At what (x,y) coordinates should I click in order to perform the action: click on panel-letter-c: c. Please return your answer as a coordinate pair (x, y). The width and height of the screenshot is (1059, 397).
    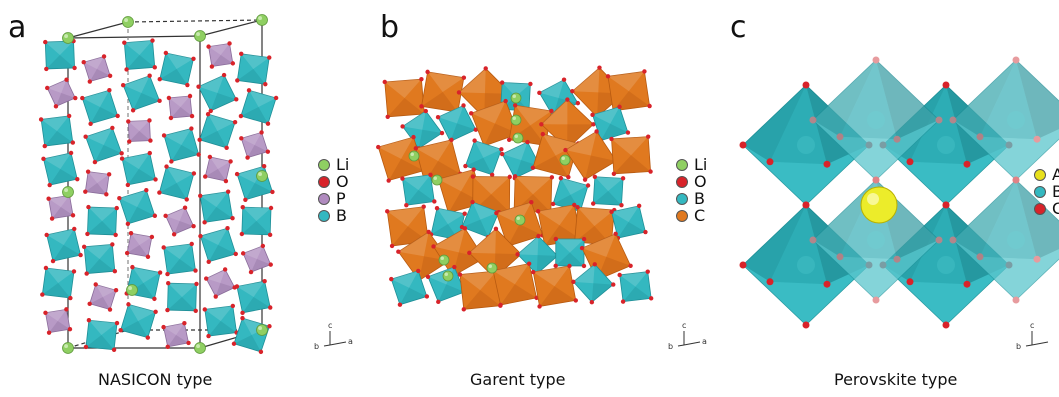
    Looking at the image, I should click on (738, 27).